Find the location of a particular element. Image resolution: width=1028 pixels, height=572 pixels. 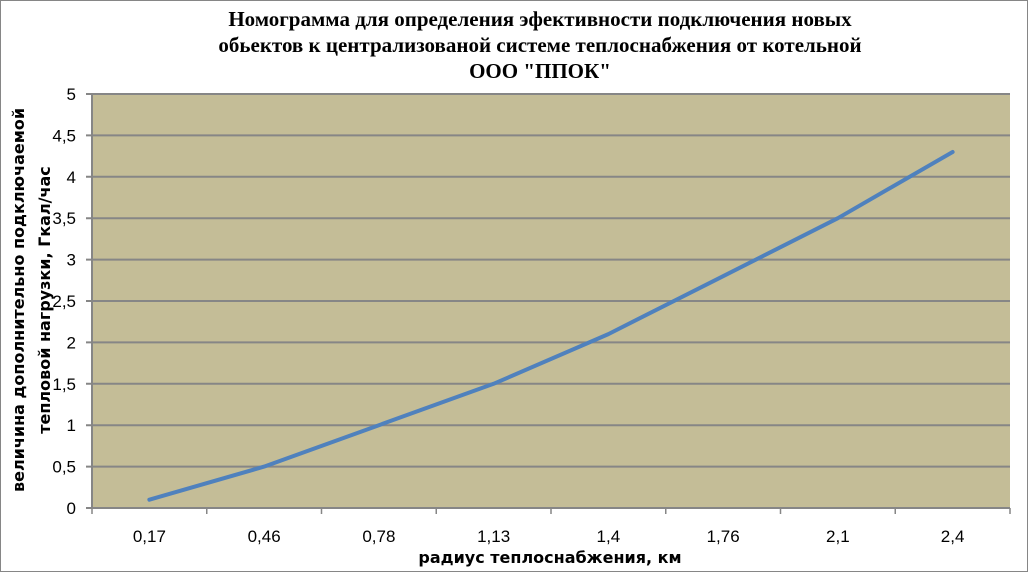

y-tick-label: 5 is located at coordinates (71, 94).